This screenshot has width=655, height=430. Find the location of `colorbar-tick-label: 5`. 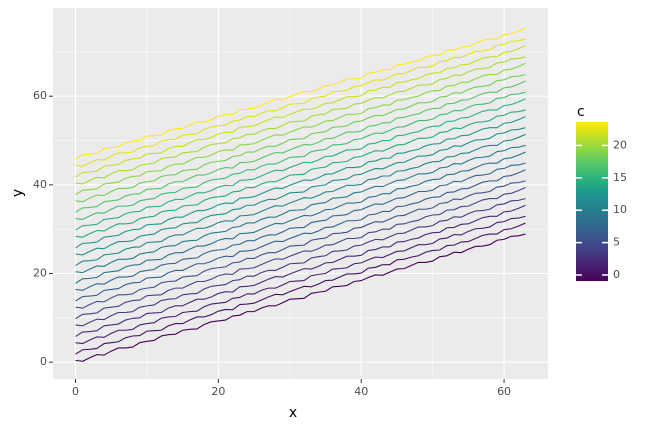

colorbar-tick-label: 5 is located at coordinates (616, 242).